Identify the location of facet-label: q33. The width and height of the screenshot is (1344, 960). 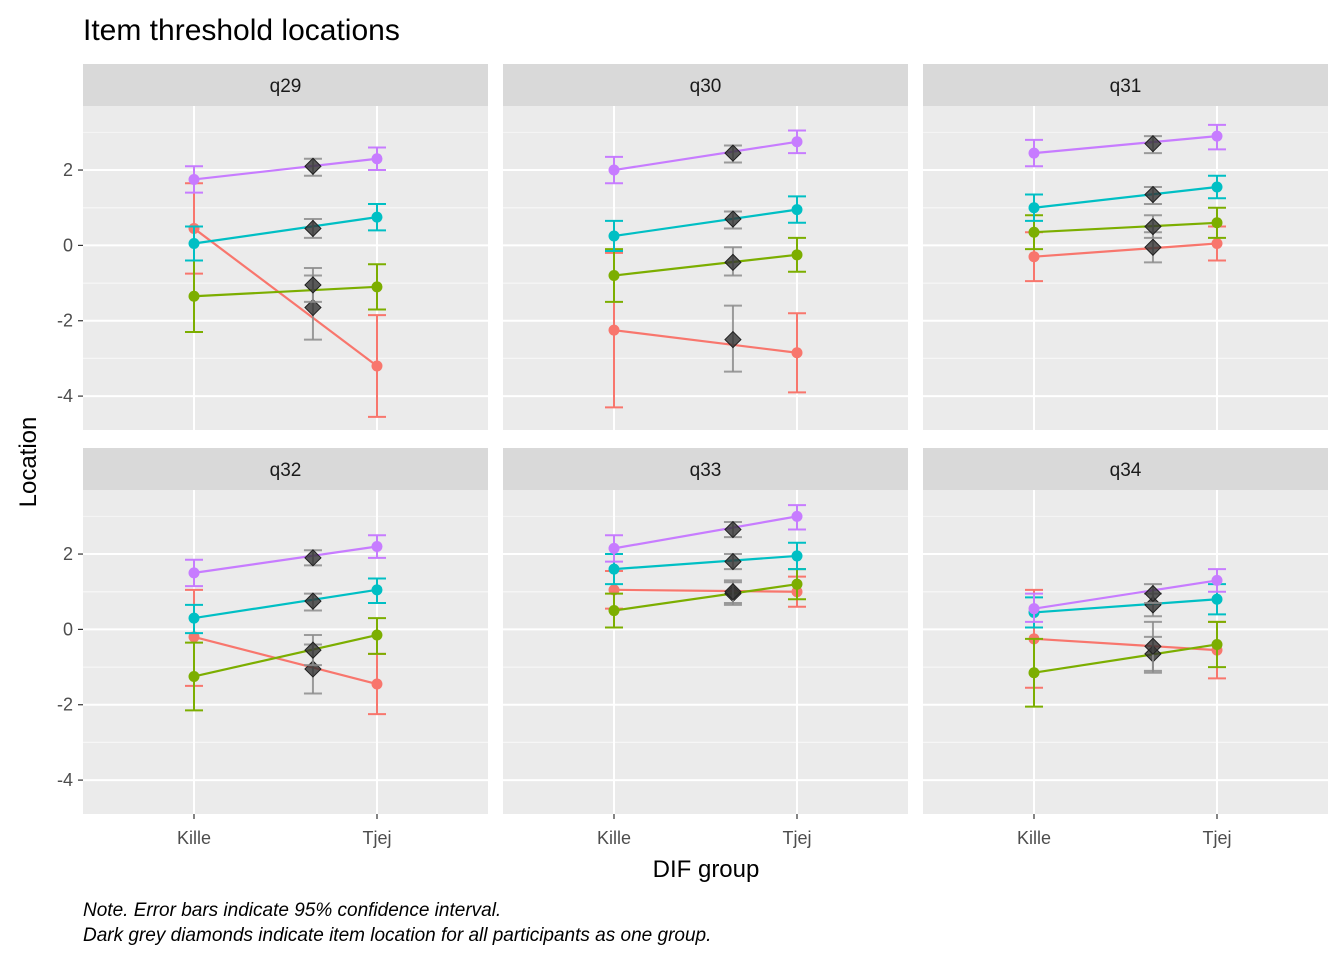
(706, 470).